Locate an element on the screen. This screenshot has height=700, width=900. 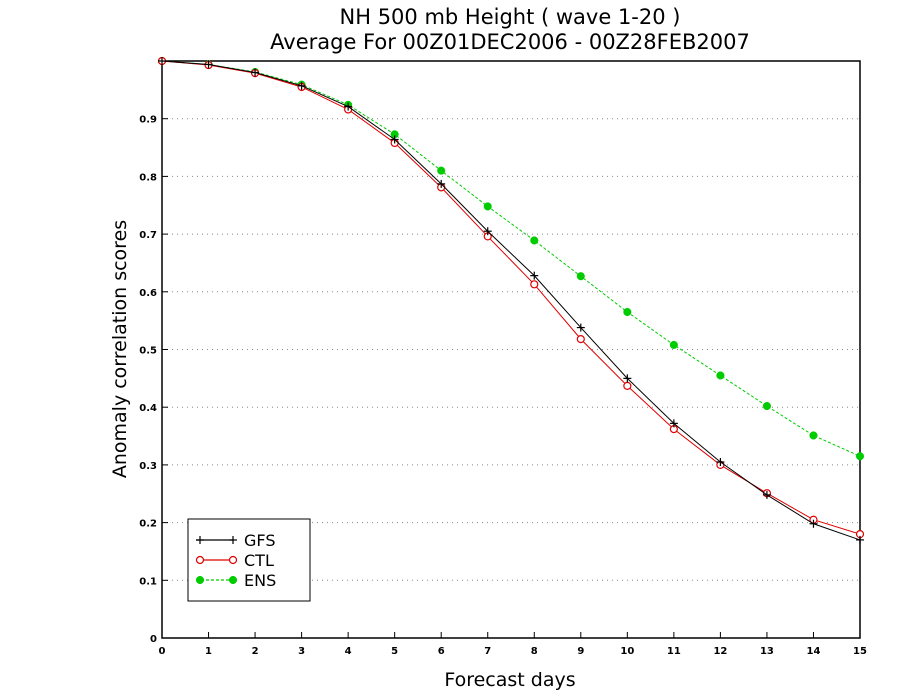
x-tick-label: 6 is located at coordinates (441, 651).